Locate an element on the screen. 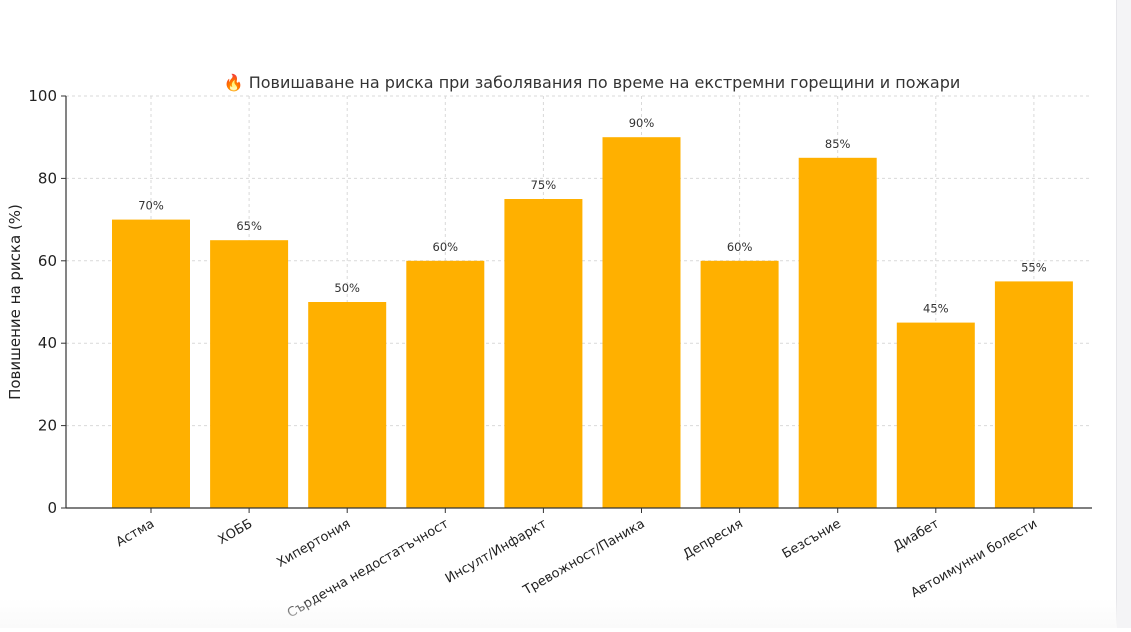 This screenshot has height=632, width=1131. bar-value-label: 55% is located at coordinates (1034, 267).